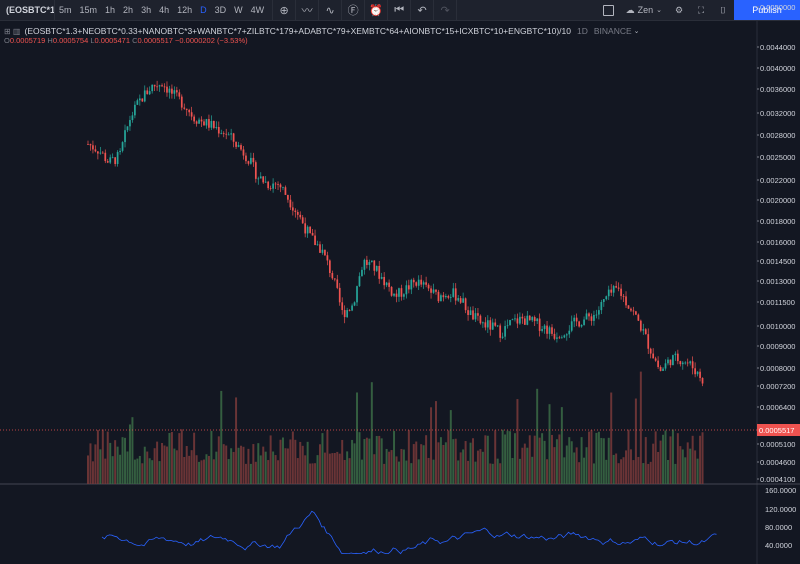 The width and height of the screenshot is (800, 564). Describe the element at coordinates (777, 462) in the screenshot. I see `price-tick-label: 0.0004600` at that location.